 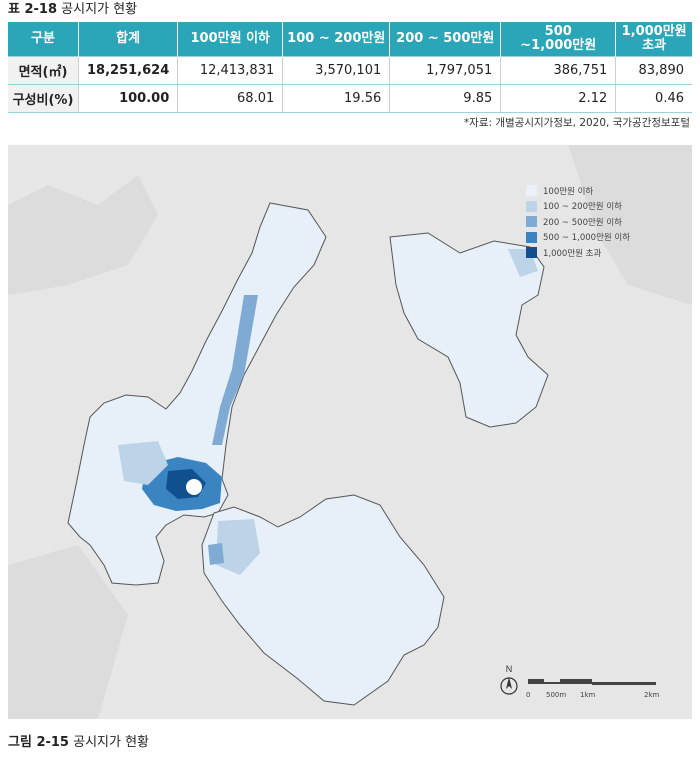 I want to click on district-south, so click(x=323, y=600).